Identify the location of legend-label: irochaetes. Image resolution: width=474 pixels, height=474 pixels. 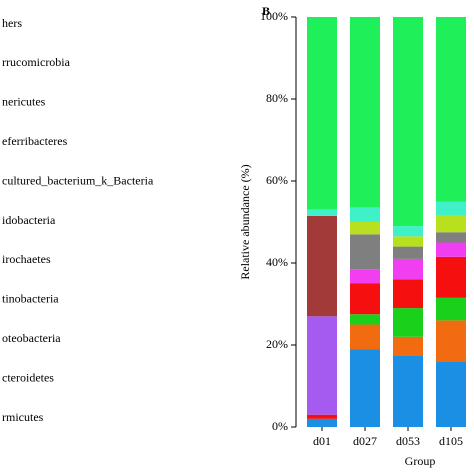
(26, 259).